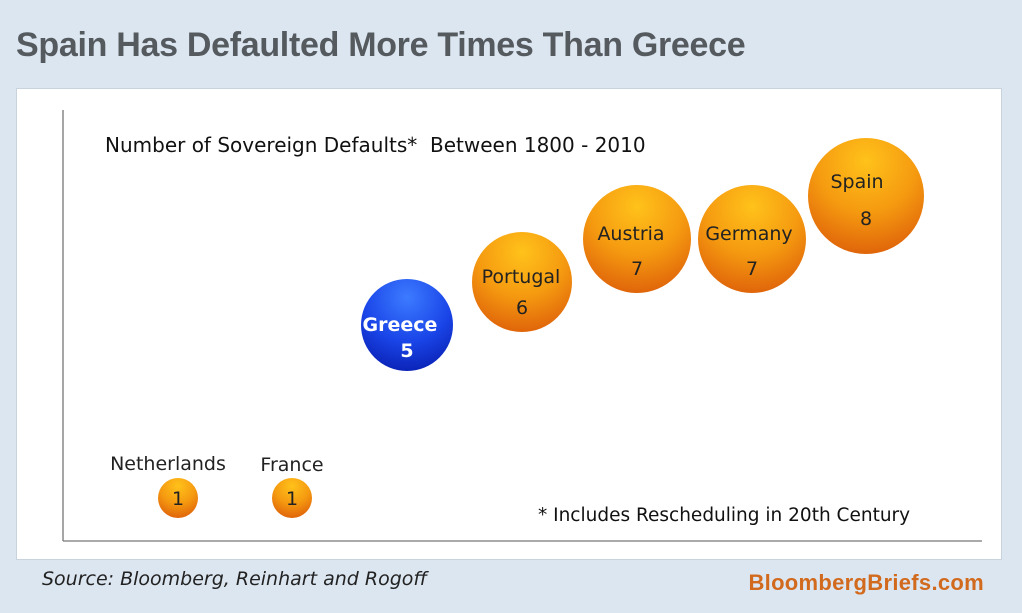 Image resolution: width=1022 pixels, height=613 pixels. What do you see at coordinates (748, 234) in the screenshot?
I see `bubble-label-germany: Germany` at bounding box center [748, 234].